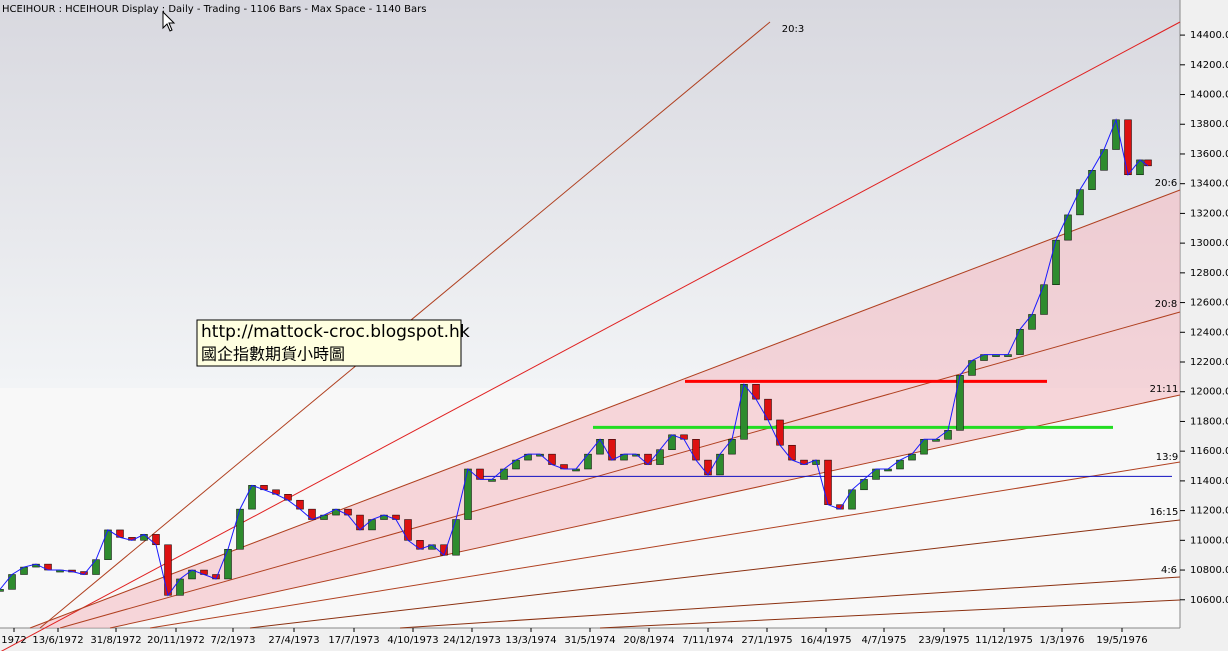 The width and height of the screenshot is (1228, 651). I want to click on fan-label: 13:9, so click(1167, 457).